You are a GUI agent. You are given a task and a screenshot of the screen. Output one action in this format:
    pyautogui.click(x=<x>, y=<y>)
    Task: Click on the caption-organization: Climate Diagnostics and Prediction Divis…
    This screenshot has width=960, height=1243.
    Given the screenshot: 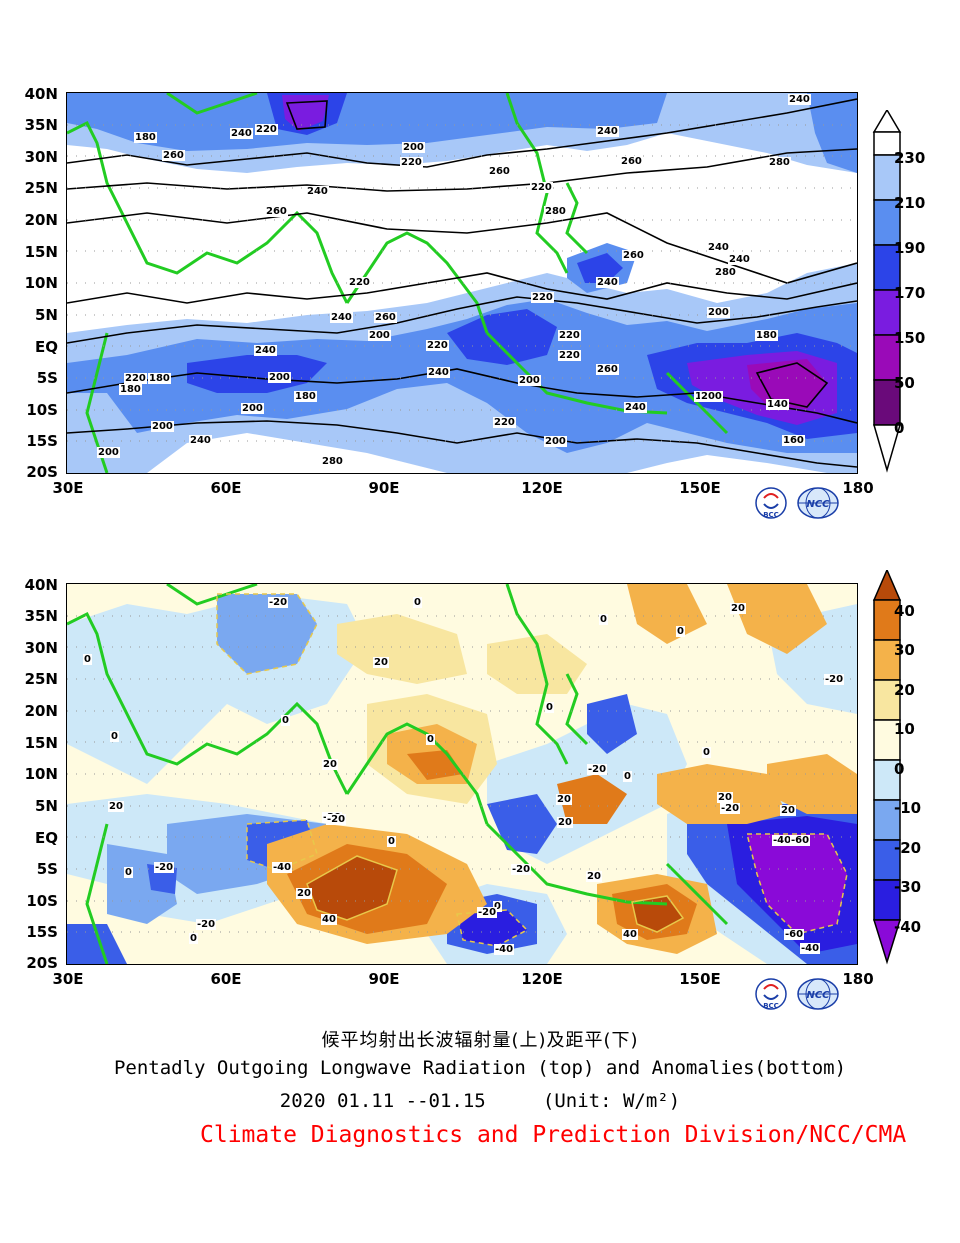 What is the action you would take?
    pyautogui.click(x=553, y=1135)
    